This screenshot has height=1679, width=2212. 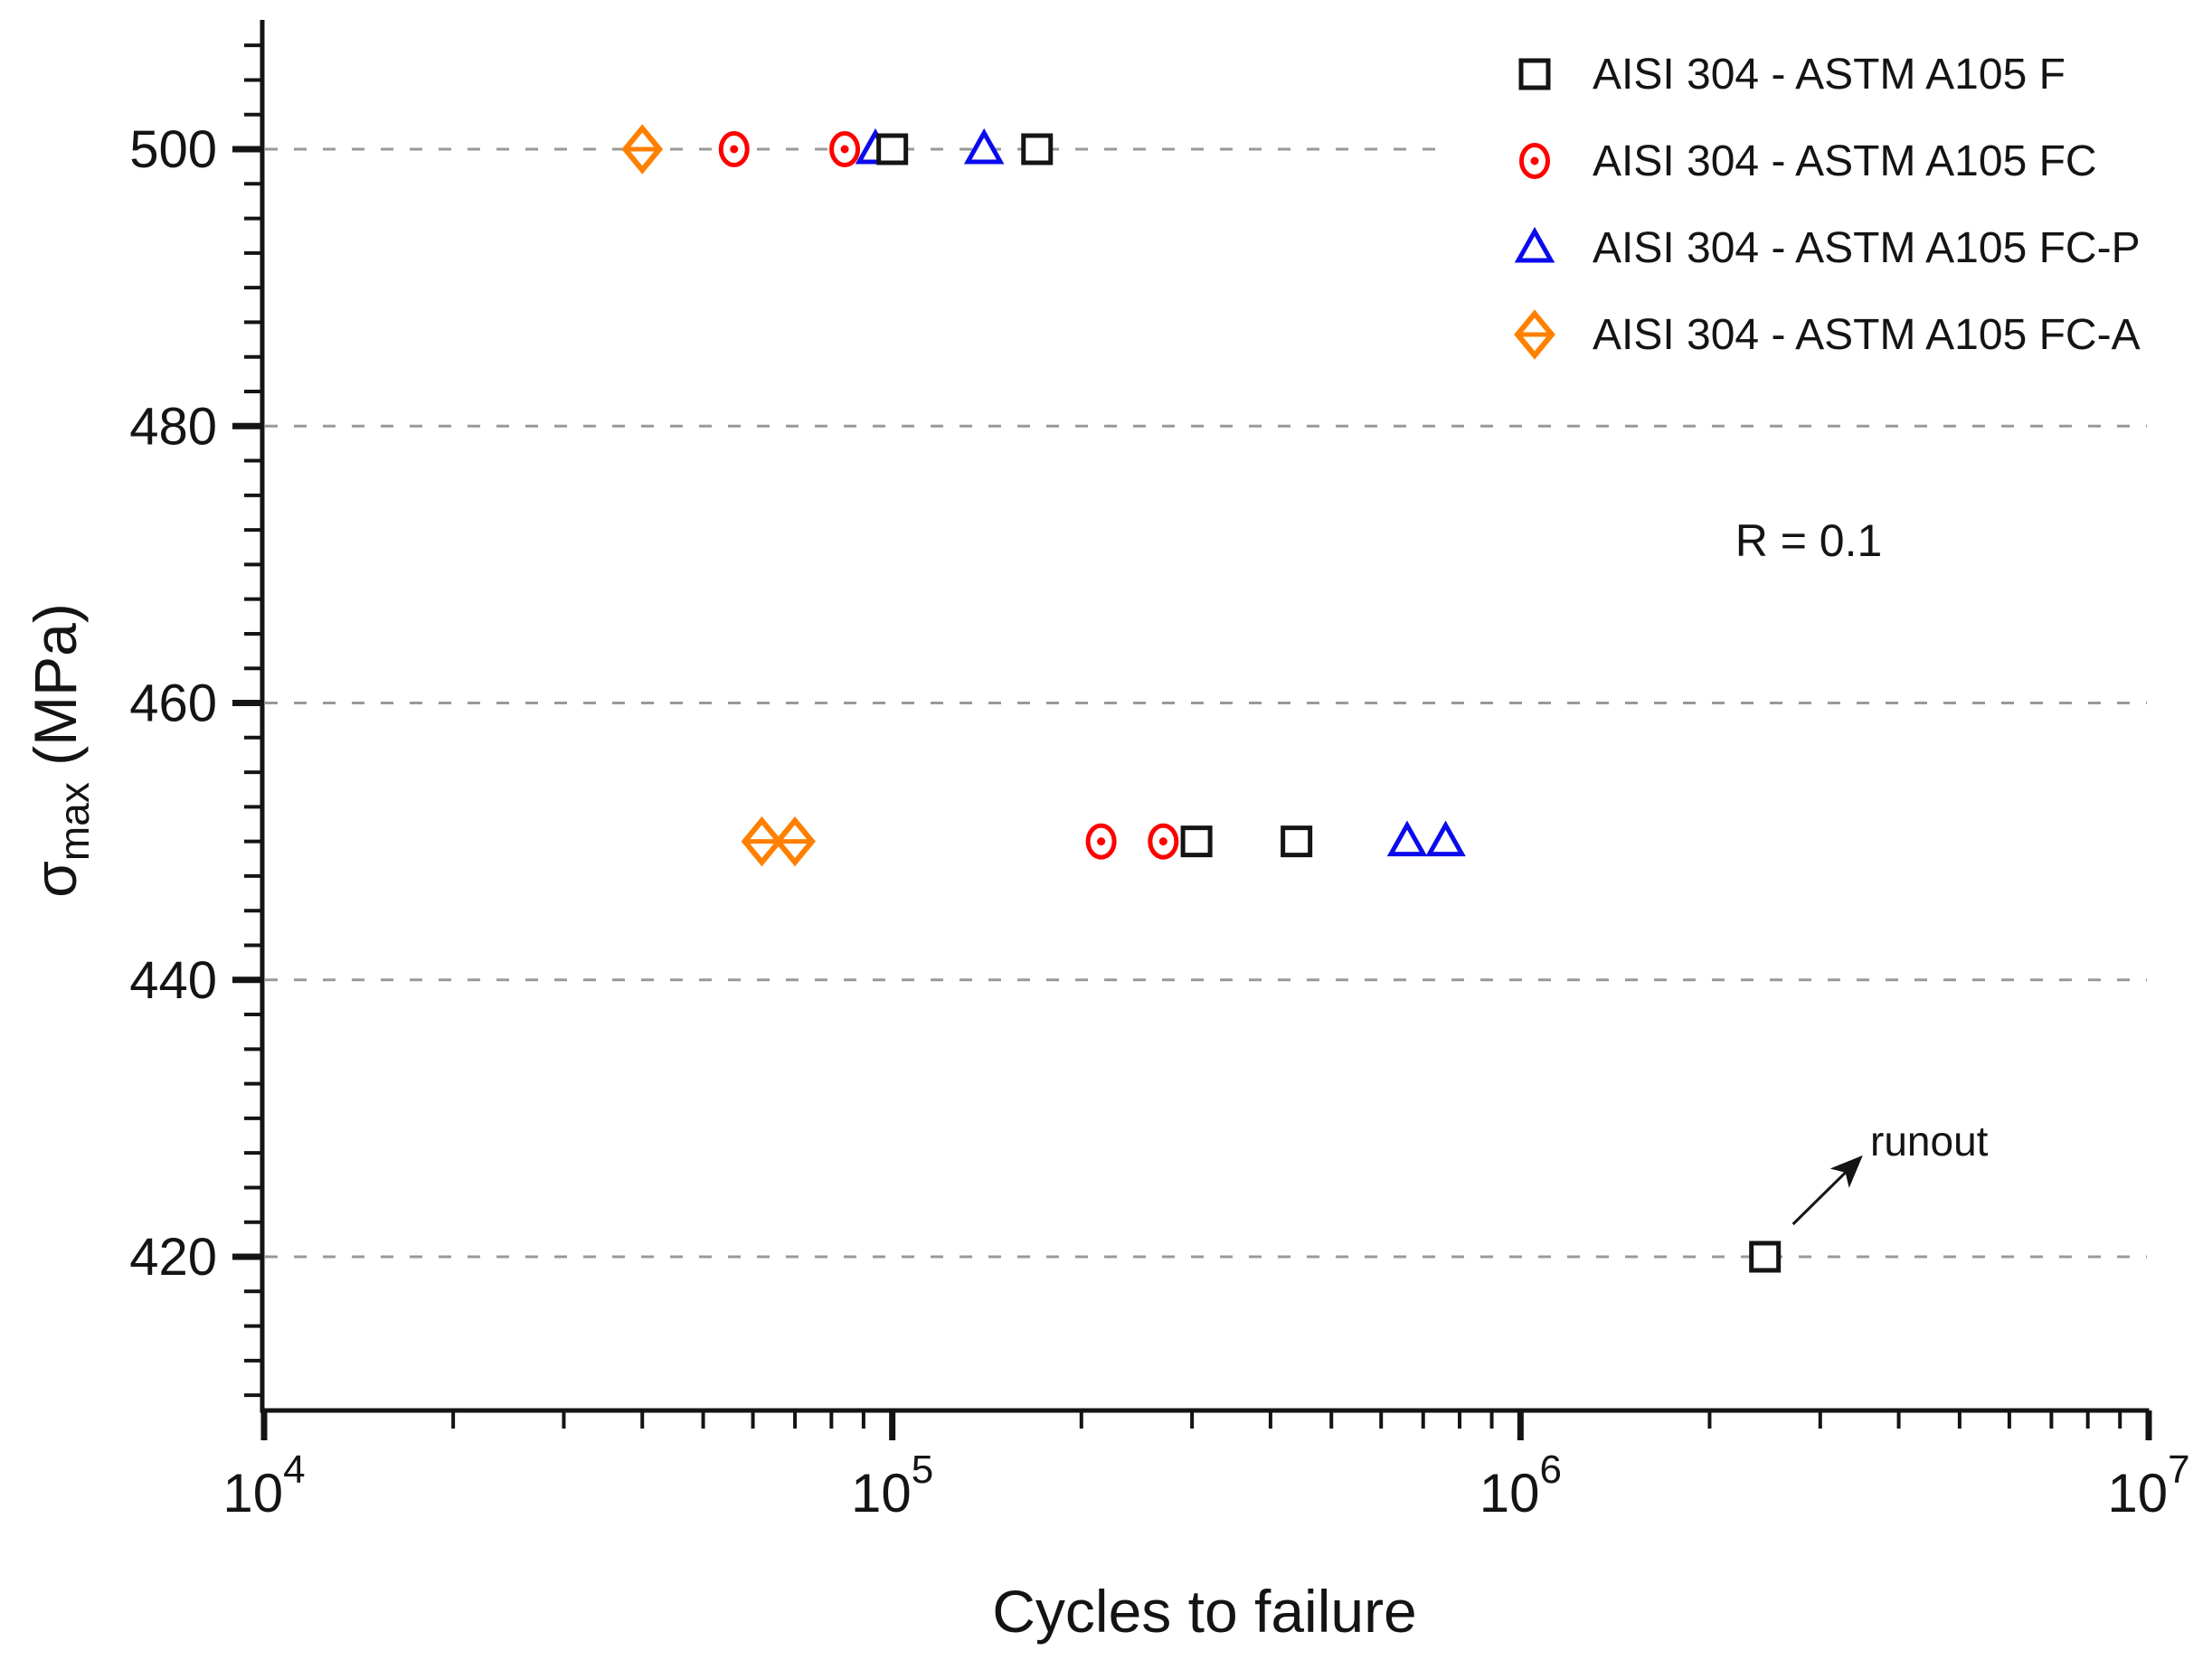 I want to click on x-tick-label: 10⁶, so click(x=1520, y=1485).